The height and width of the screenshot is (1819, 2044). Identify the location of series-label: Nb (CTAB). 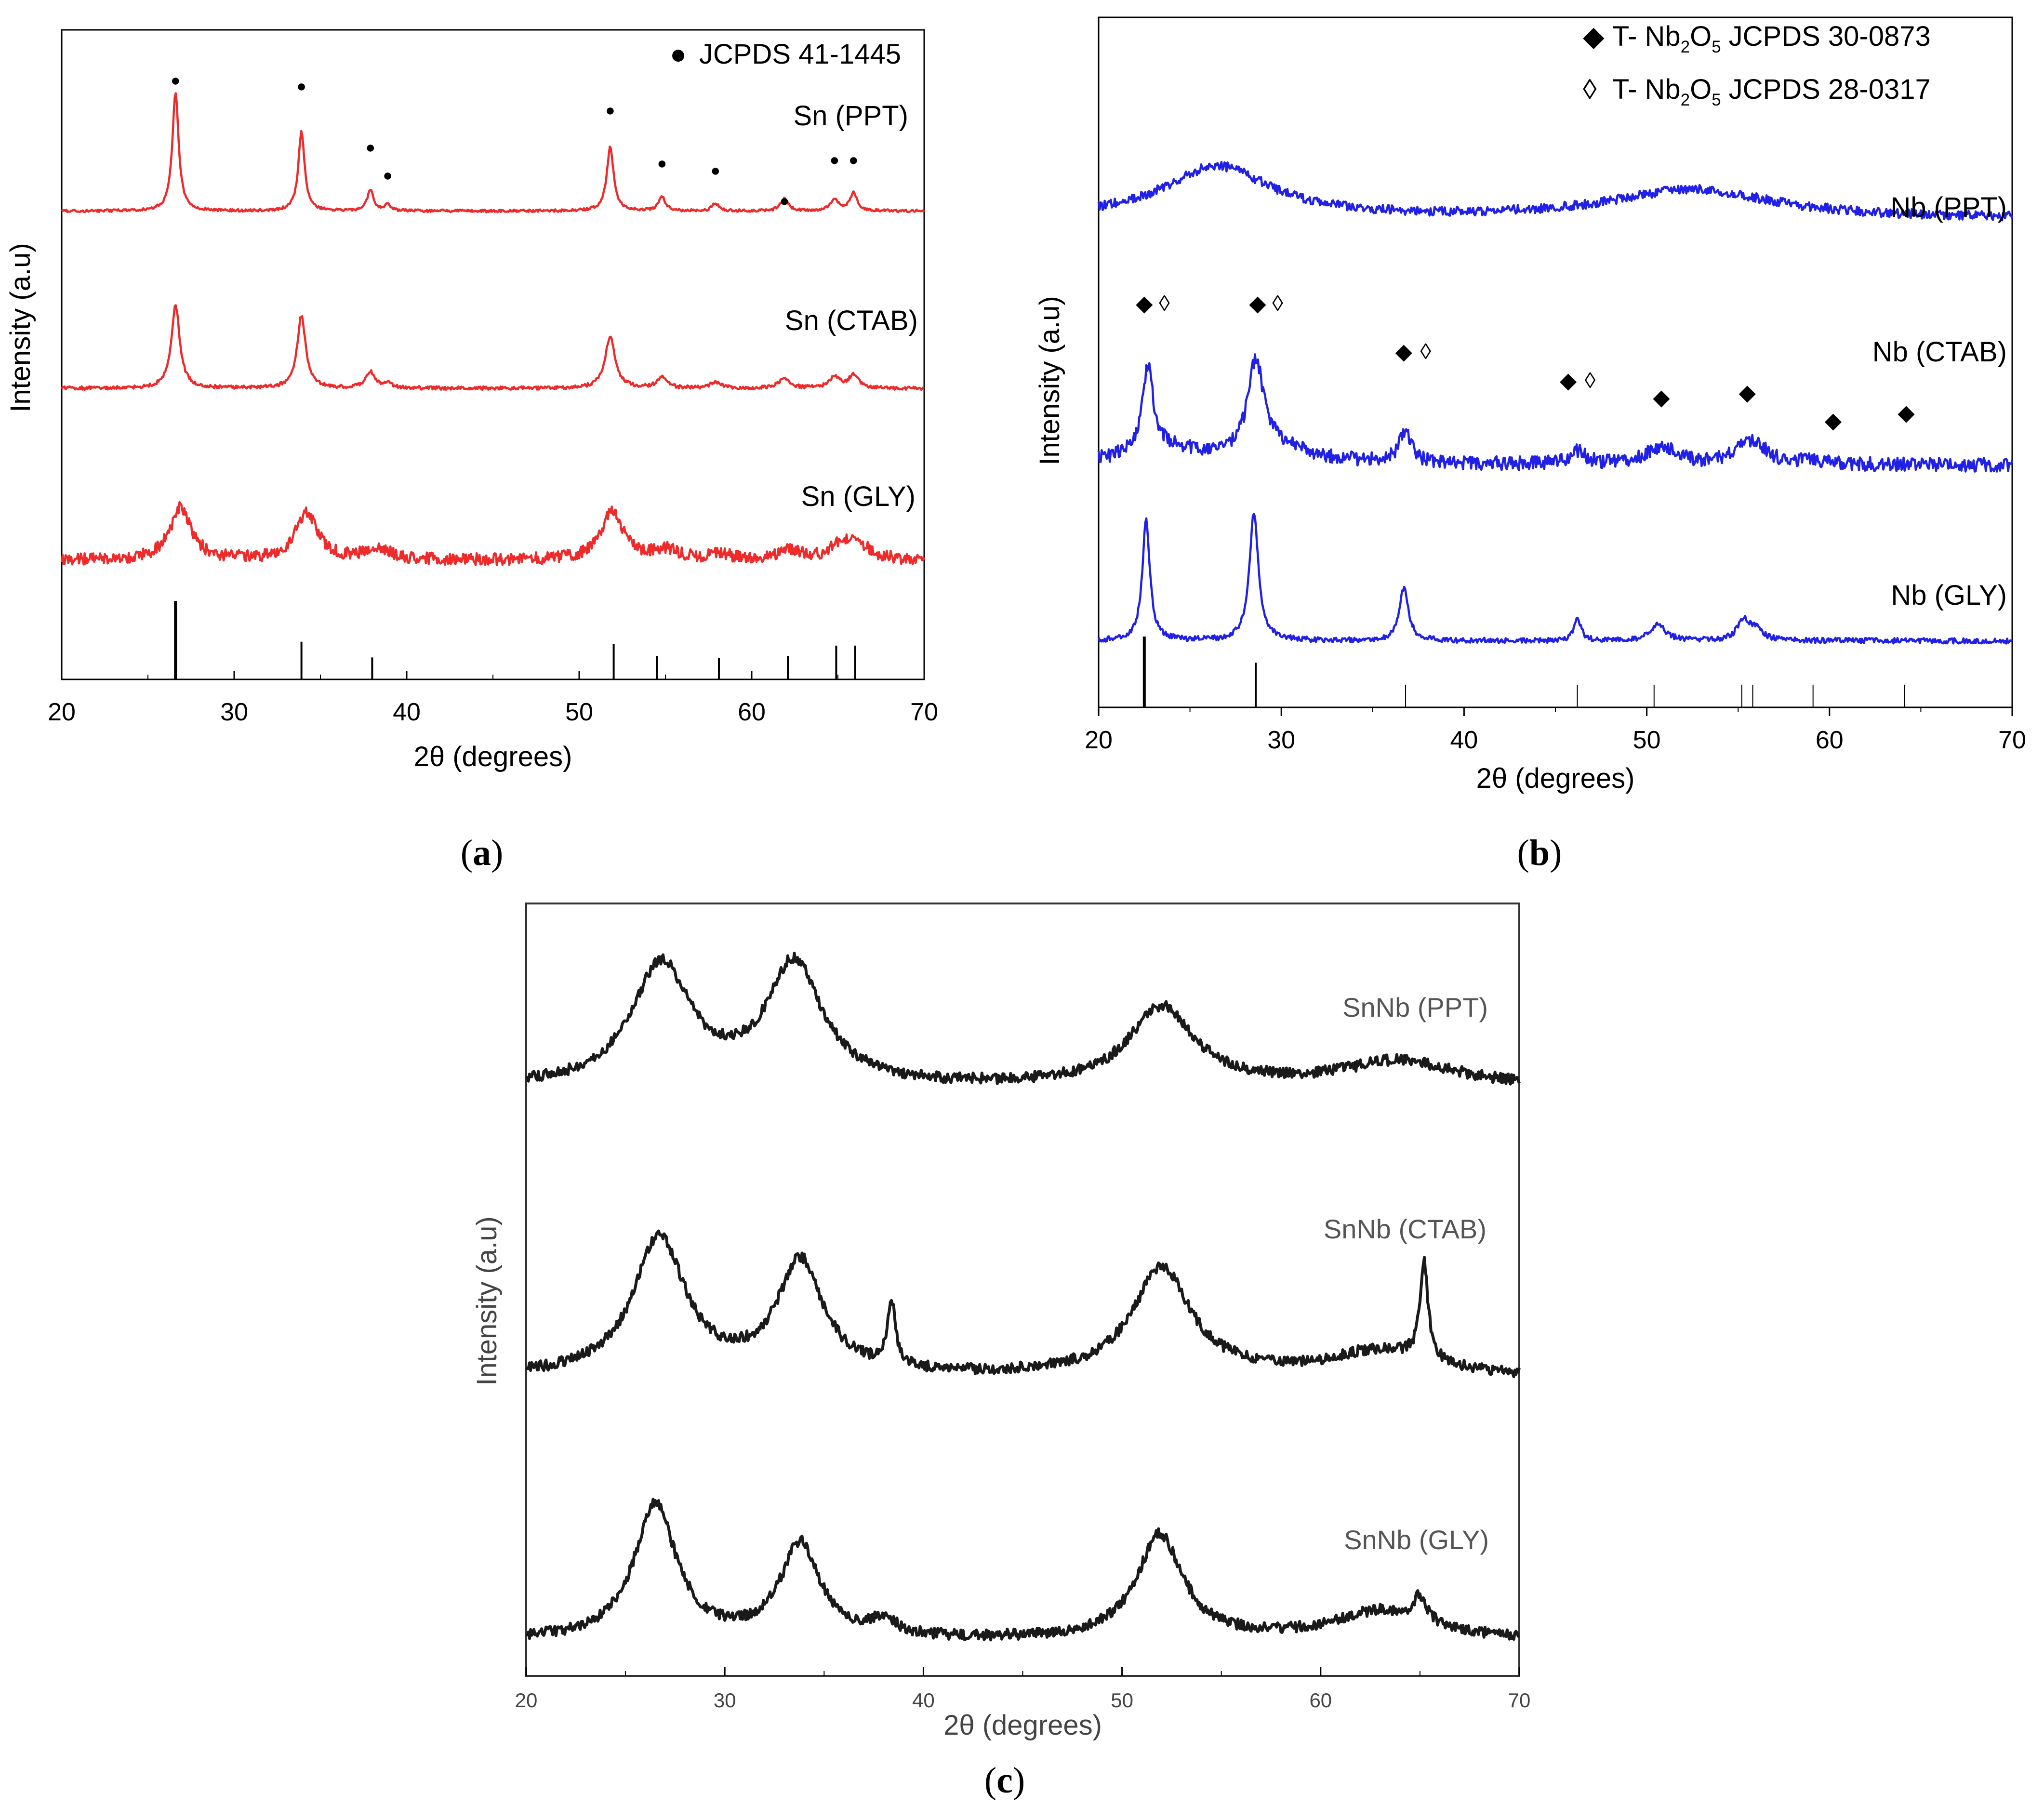
(1939, 352).